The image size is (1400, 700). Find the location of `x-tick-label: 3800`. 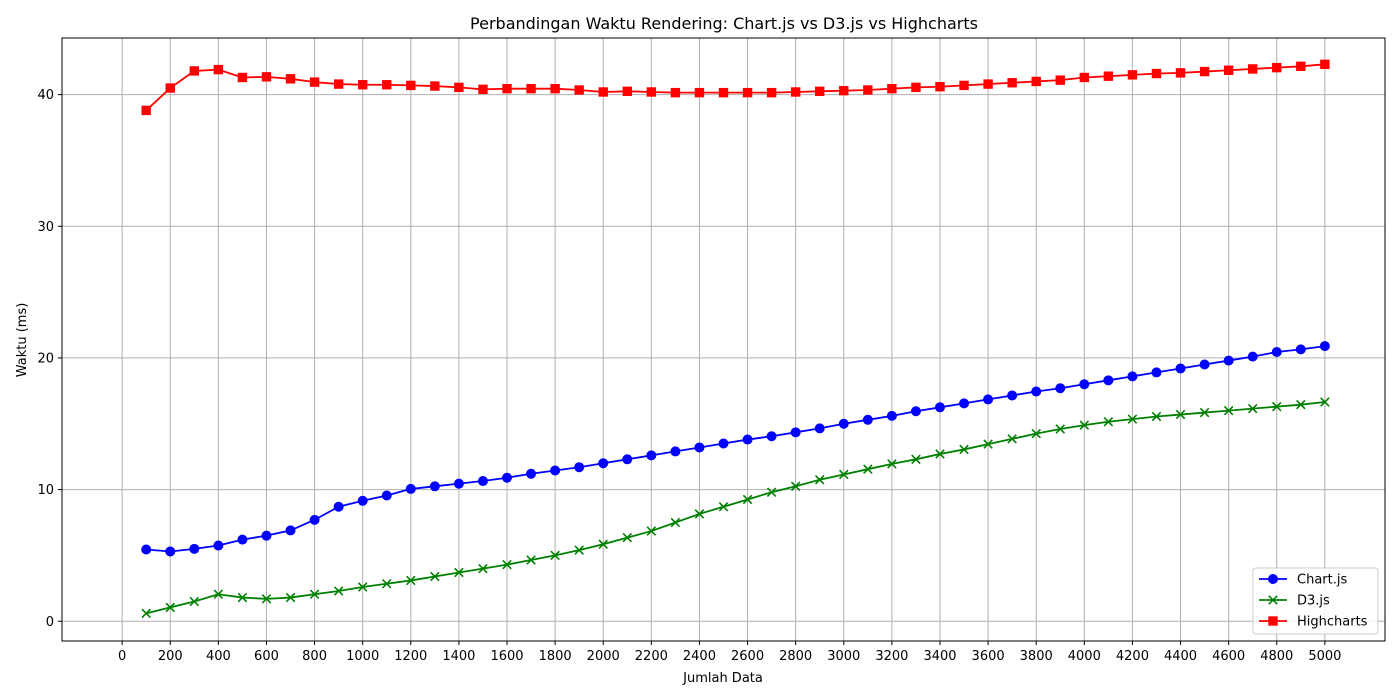

x-tick-label: 3800 is located at coordinates (1036, 656).